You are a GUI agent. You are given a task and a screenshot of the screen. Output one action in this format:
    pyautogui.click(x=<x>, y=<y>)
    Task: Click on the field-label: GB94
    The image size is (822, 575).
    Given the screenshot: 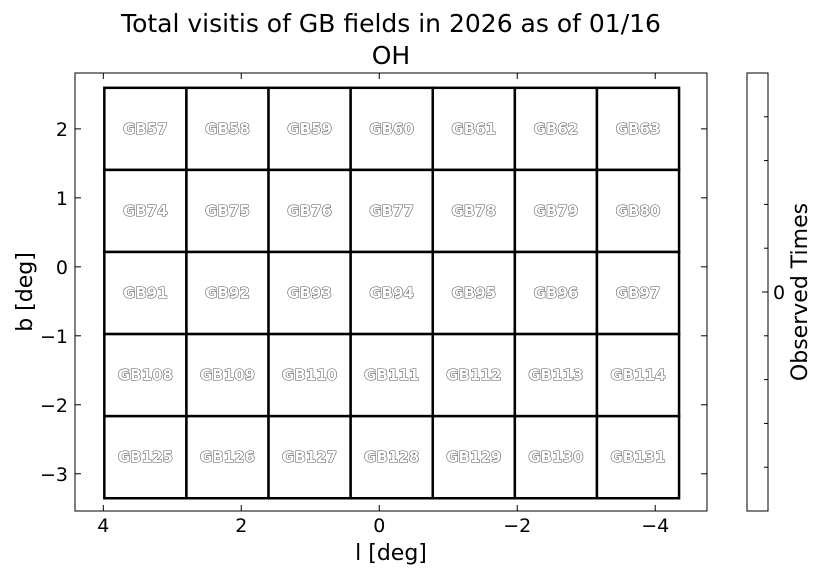 What is the action you would take?
    pyautogui.click(x=391, y=293)
    